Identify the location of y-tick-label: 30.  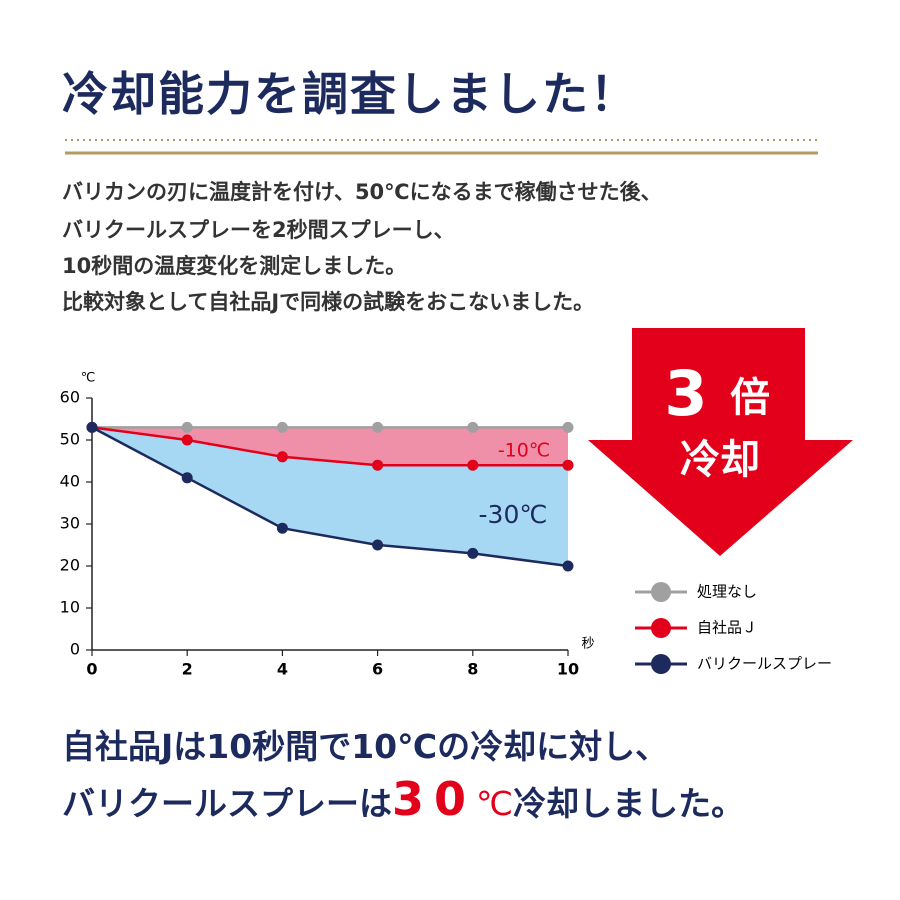
(70, 523).